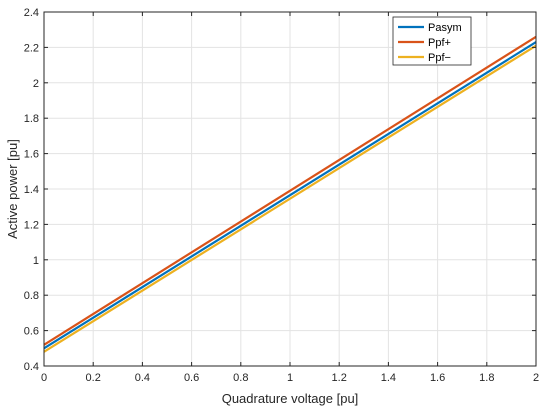 The width and height of the screenshot is (550, 413). I want to click on y-tick-label: 2.2, so click(31, 48).